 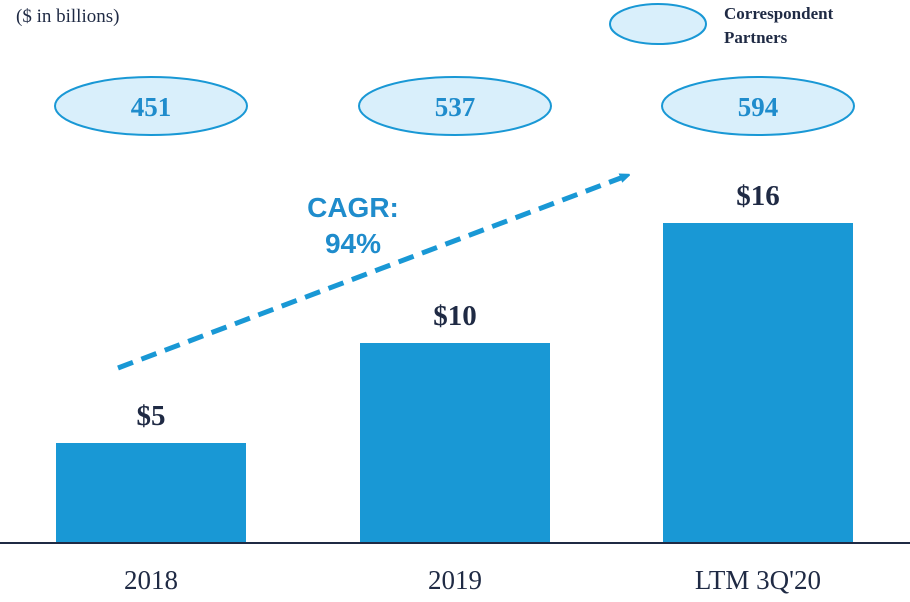 I want to click on cagr-label: CAGR:, so click(x=353, y=207).